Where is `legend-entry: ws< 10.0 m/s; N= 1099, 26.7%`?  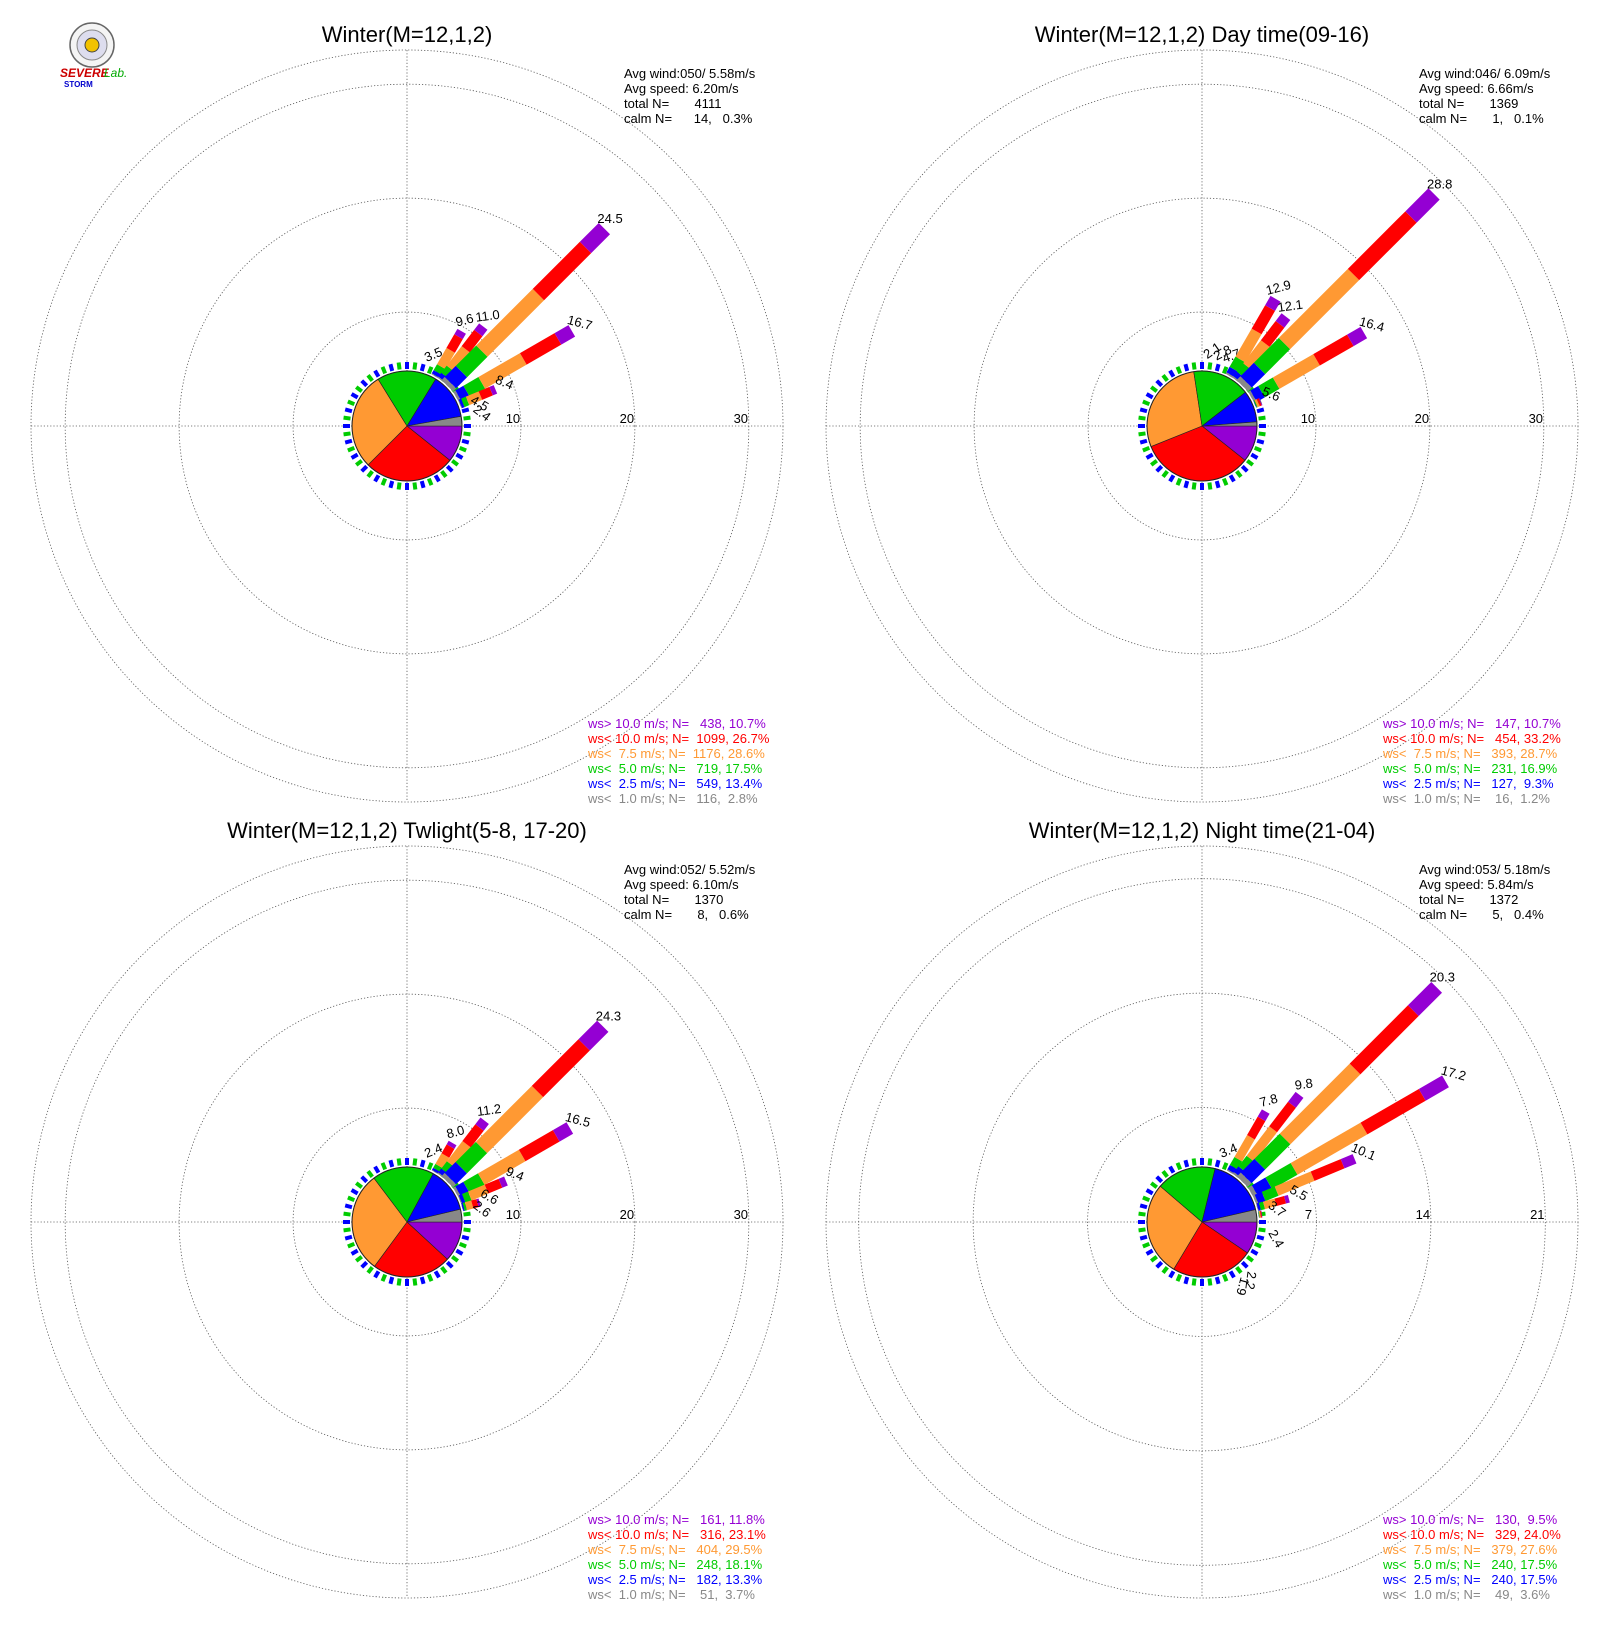 legend-entry: ws< 10.0 m/s; N= 1099, 26.7% is located at coordinates (678, 738).